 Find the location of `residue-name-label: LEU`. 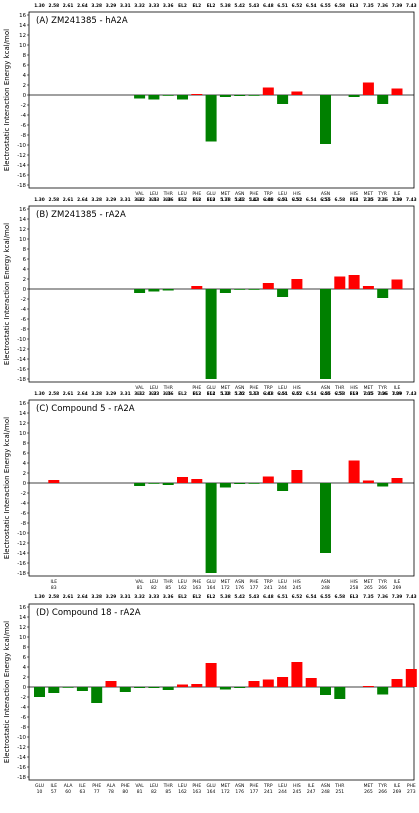

residue-name-label: LEU is located at coordinates (182, 786).